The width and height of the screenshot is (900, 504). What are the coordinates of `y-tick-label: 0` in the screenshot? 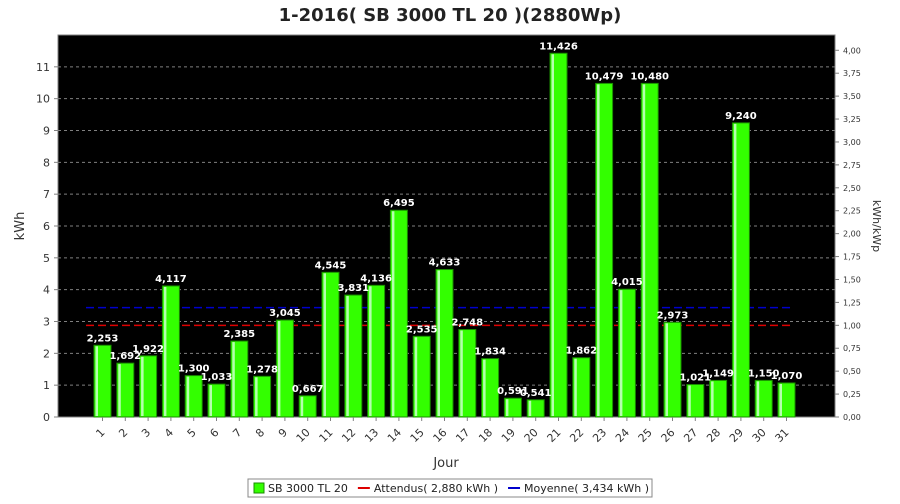 It's located at (46, 417).